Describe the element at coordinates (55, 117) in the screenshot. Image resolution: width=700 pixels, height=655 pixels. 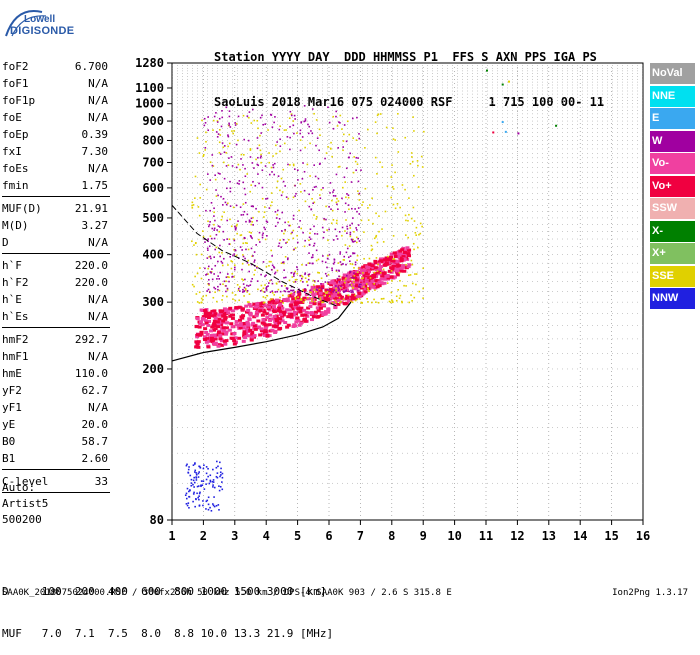
I see `param-row: foE N/A` at that location.